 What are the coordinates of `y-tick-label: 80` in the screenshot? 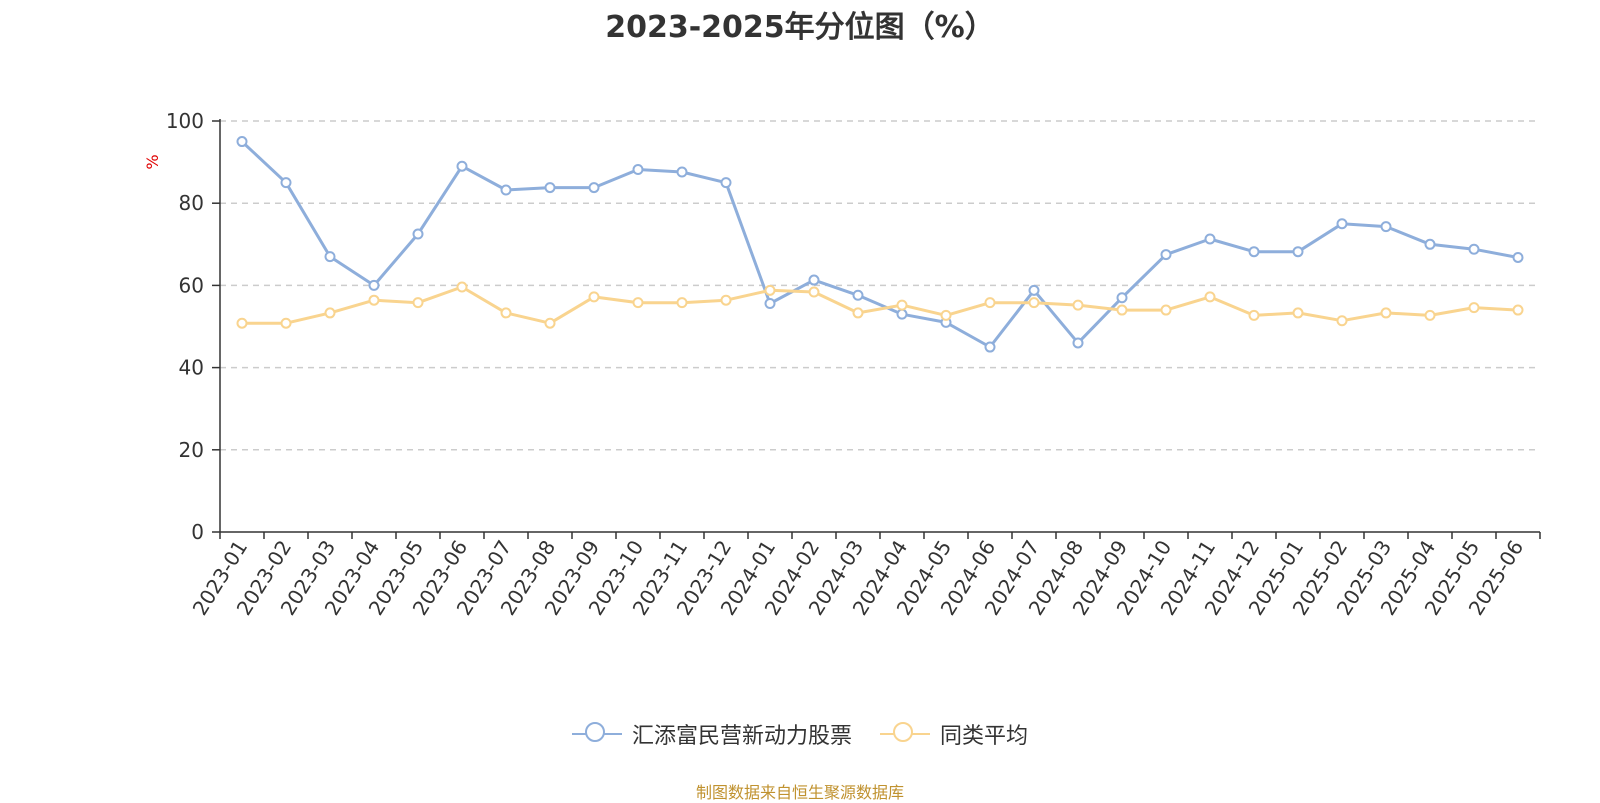 It's located at (191, 203).